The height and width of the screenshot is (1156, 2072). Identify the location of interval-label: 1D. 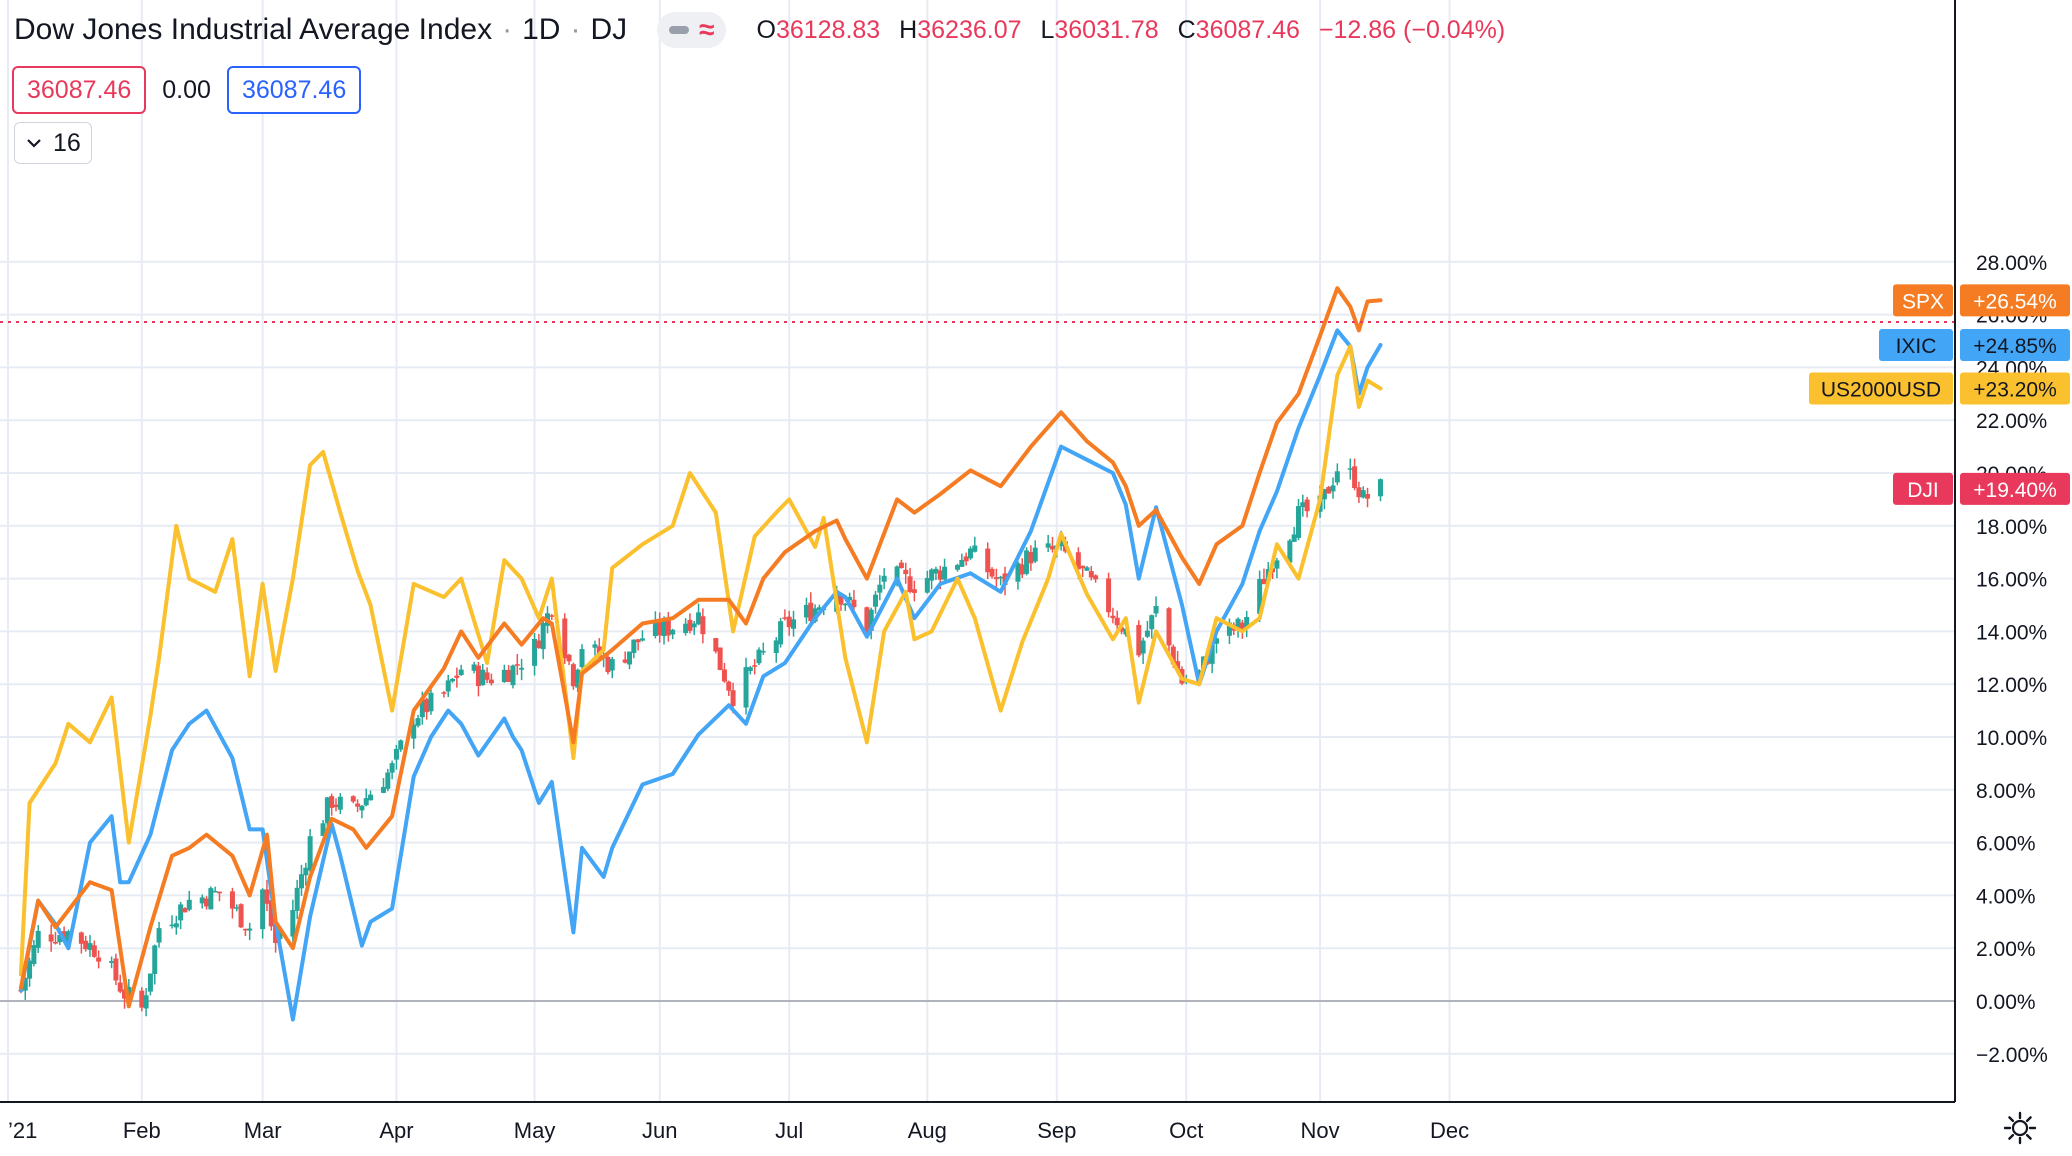
(541, 29).